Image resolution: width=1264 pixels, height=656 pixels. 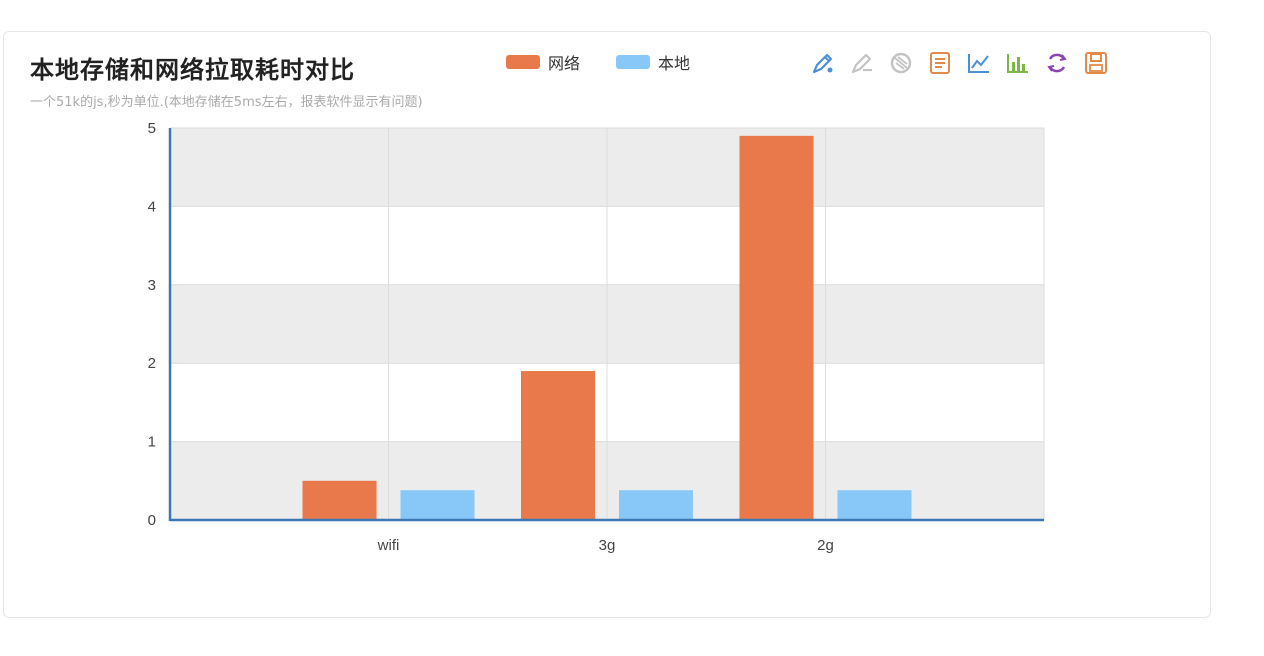 What do you see at coordinates (674, 63) in the screenshot?
I see `legend-label-local: 本地` at bounding box center [674, 63].